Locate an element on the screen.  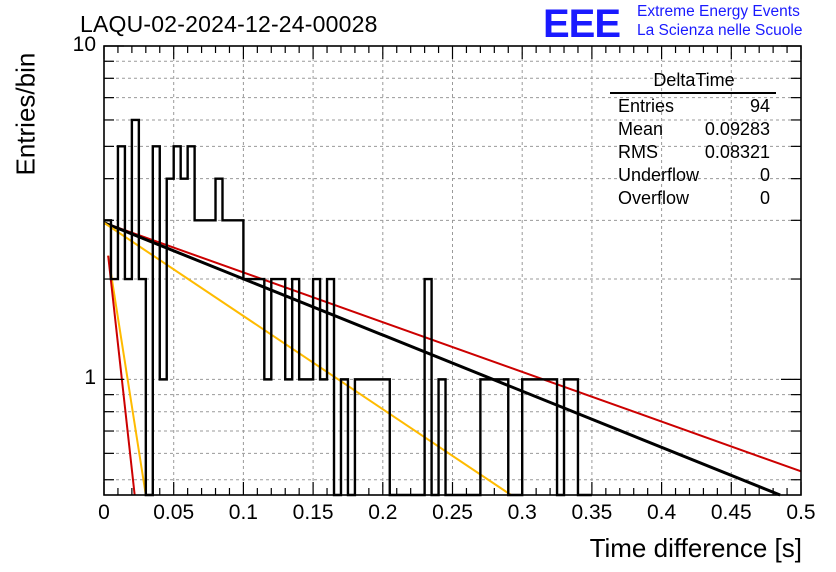
stats-label: Overflow is located at coordinates (654, 198).